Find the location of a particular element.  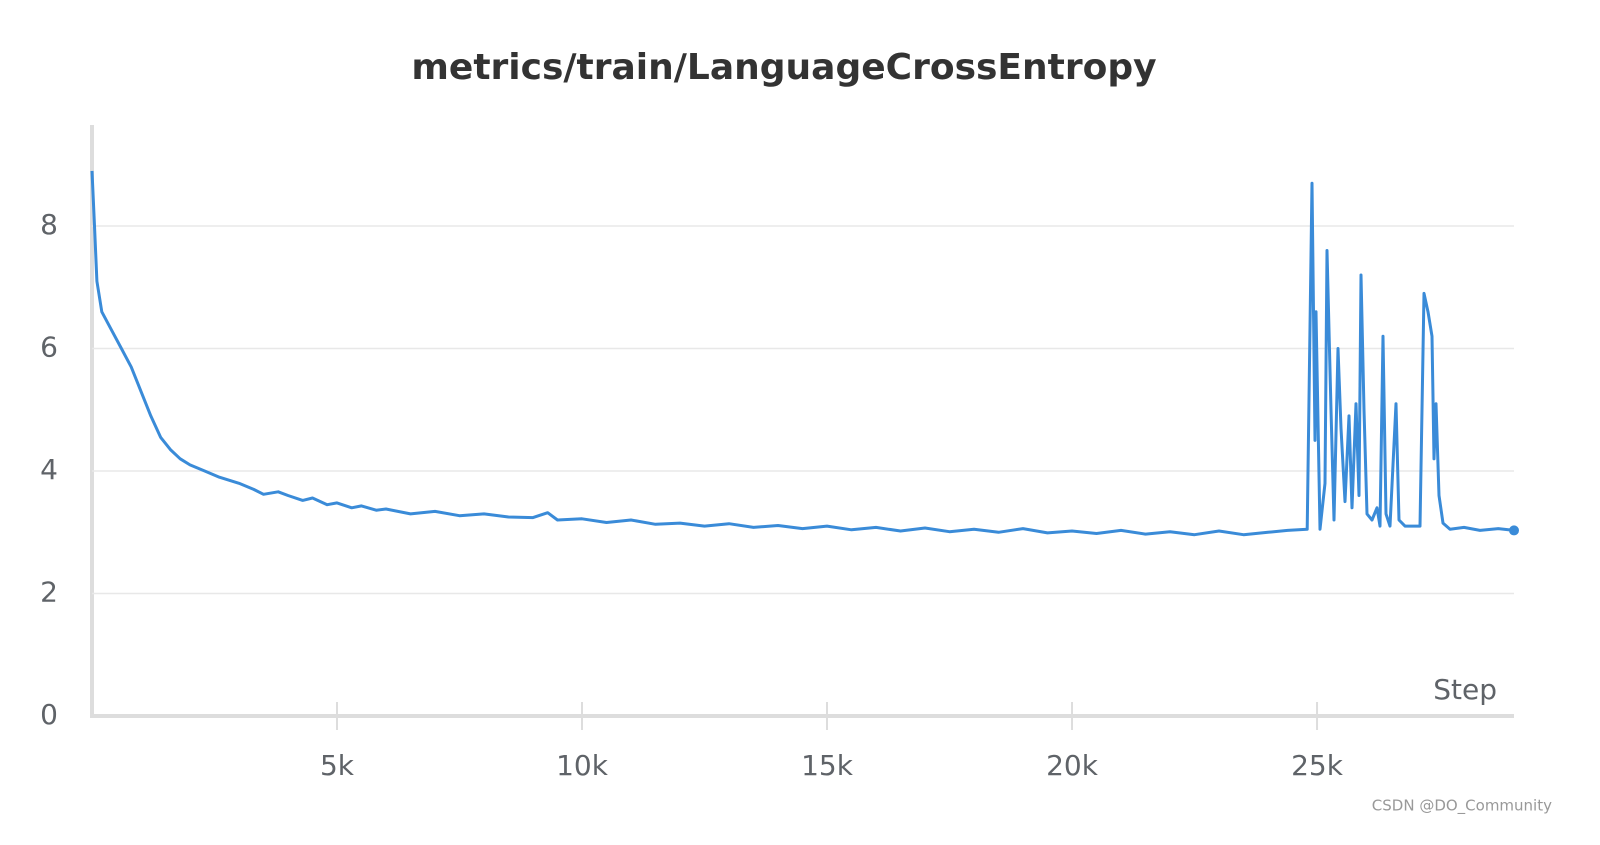

x-tick-label: 5k is located at coordinates (337, 765).